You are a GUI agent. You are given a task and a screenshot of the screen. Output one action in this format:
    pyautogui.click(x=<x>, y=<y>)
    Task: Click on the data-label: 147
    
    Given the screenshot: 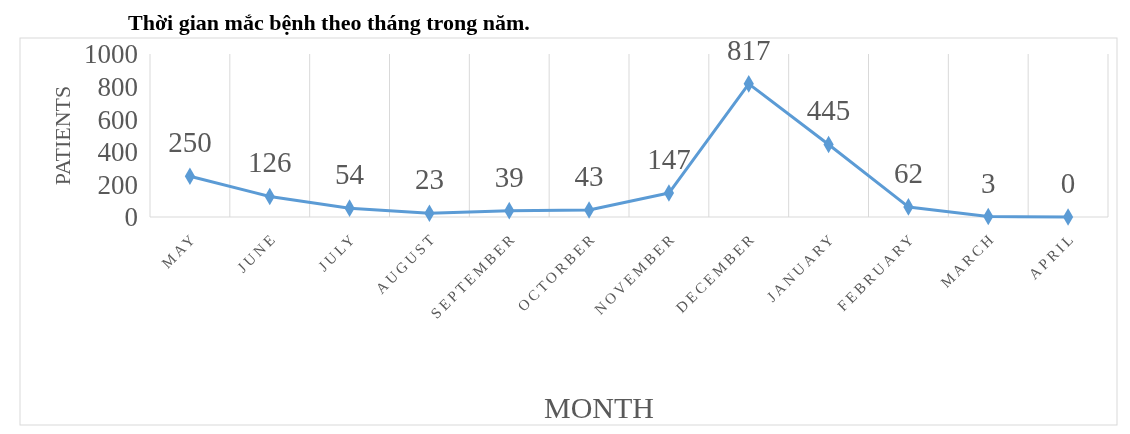 What is the action you would take?
    pyautogui.click(x=669, y=159)
    